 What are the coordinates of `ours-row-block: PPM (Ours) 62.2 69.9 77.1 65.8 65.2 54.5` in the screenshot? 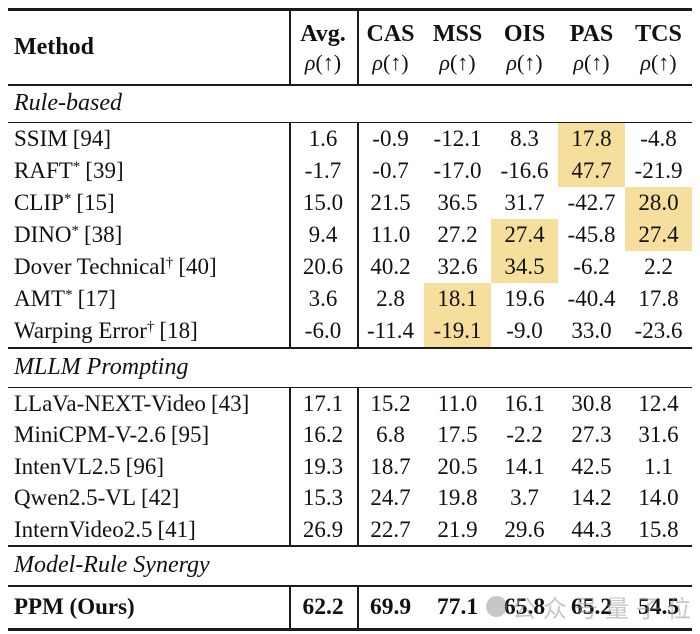 It's located at (350, 607).